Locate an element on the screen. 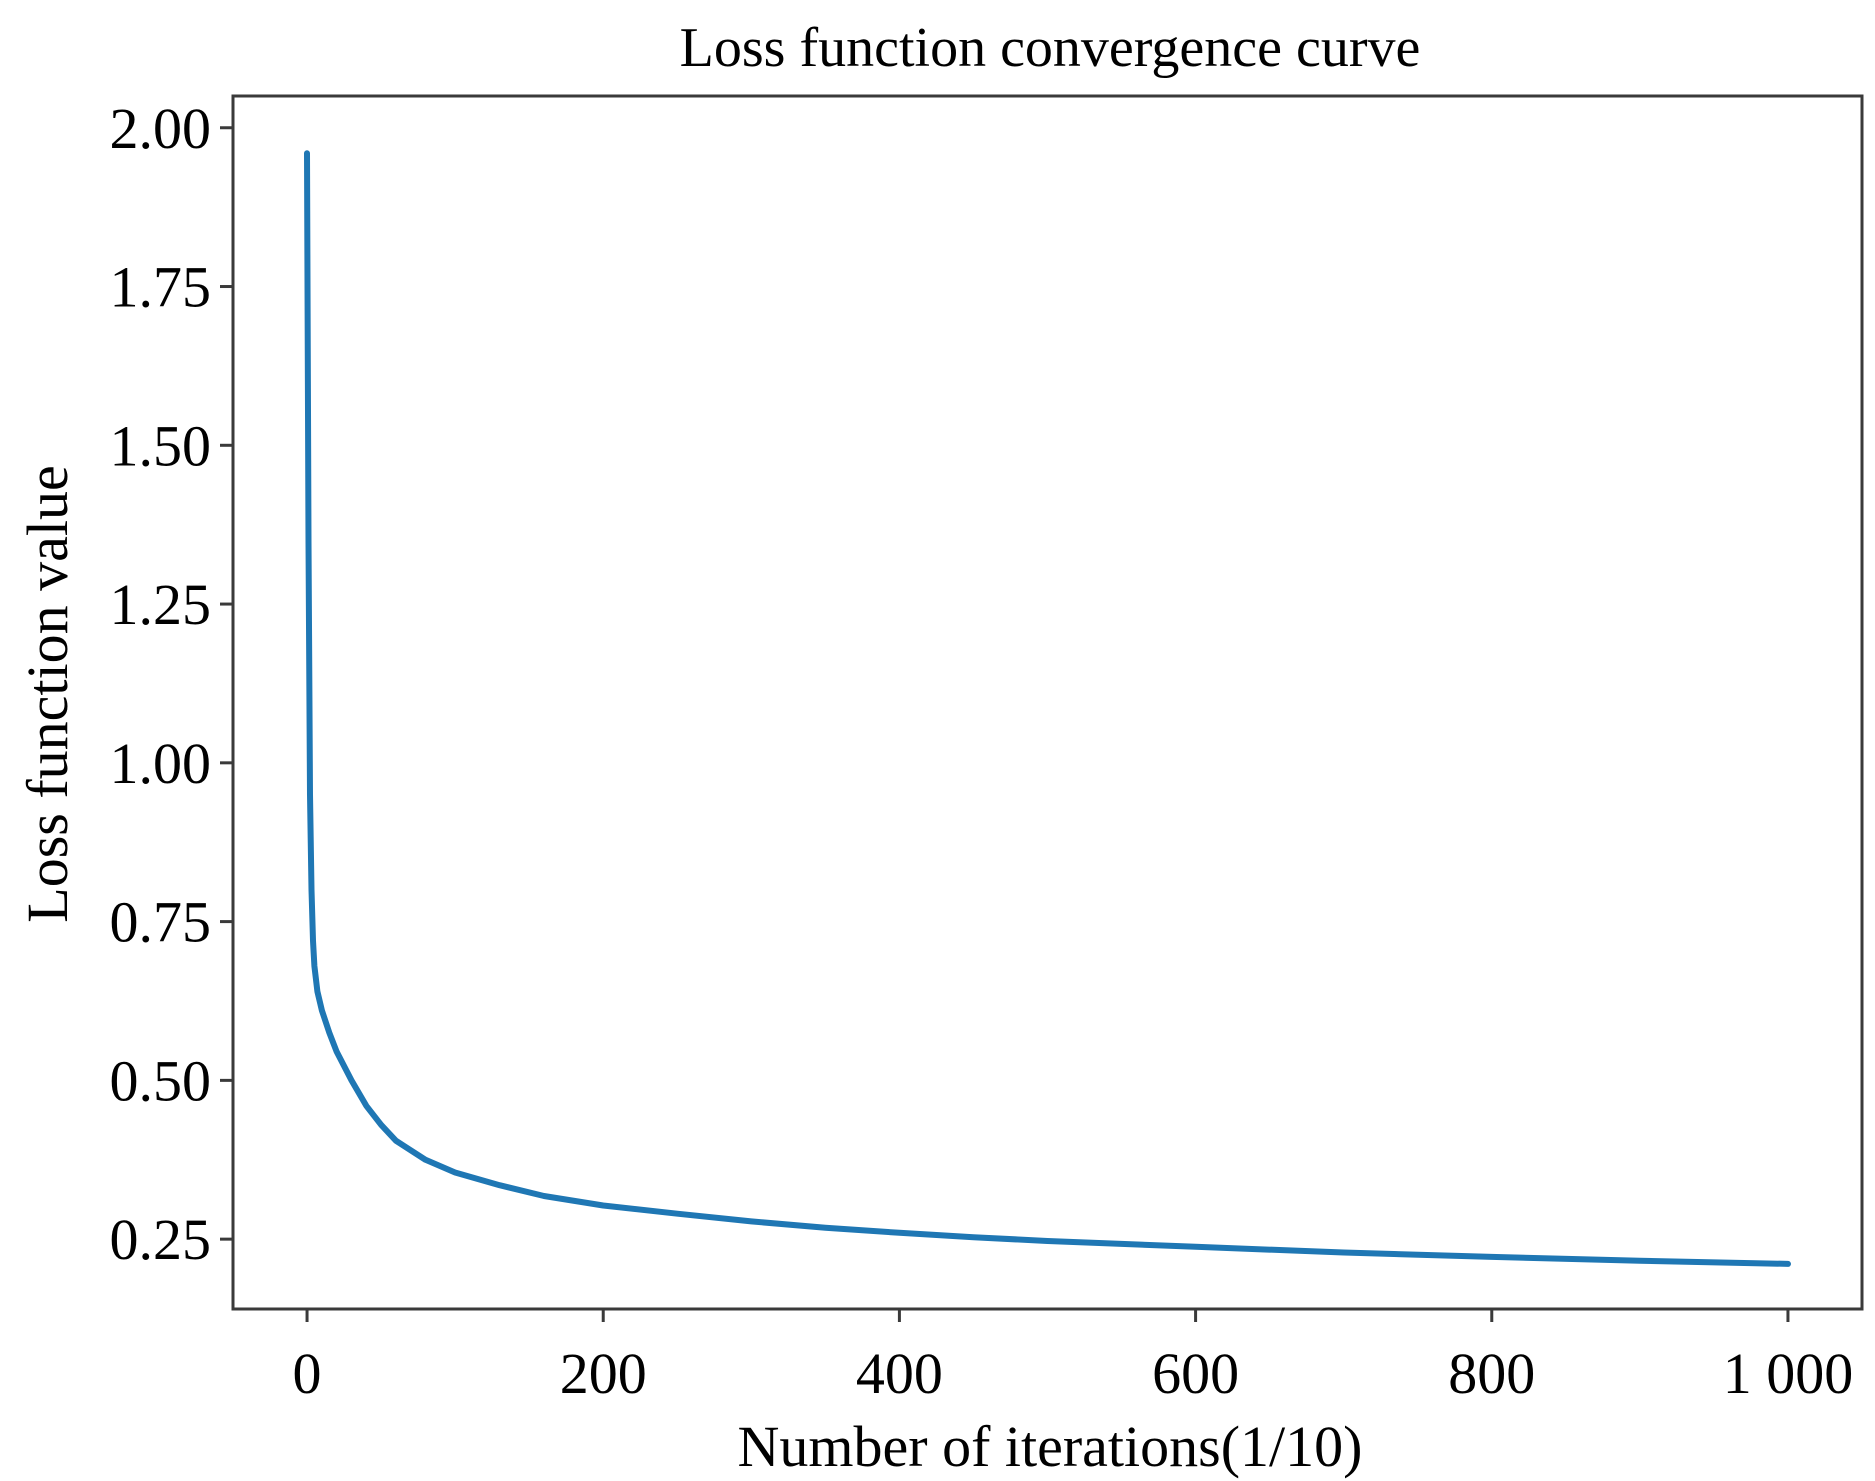 The width and height of the screenshot is (1875, 1481). y-axis-label: Loss function value is located at coordinates (47, 693).